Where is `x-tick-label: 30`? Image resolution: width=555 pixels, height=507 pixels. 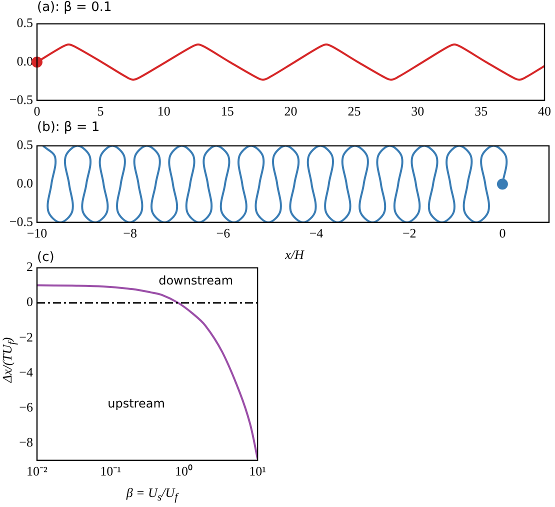 x-tick-label: 30 is located at coordinates (417, 111).